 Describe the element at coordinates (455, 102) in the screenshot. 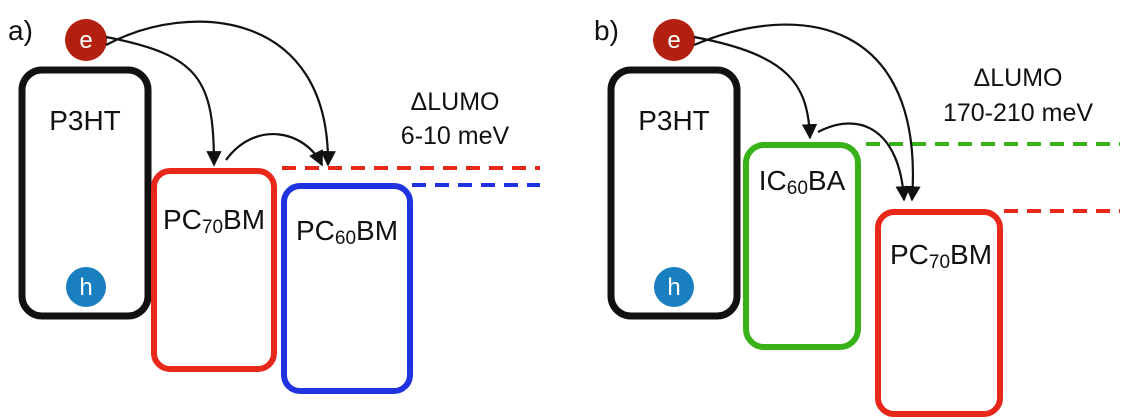

I see `delta-lumo-title-a: ΔLUMO` at that location.